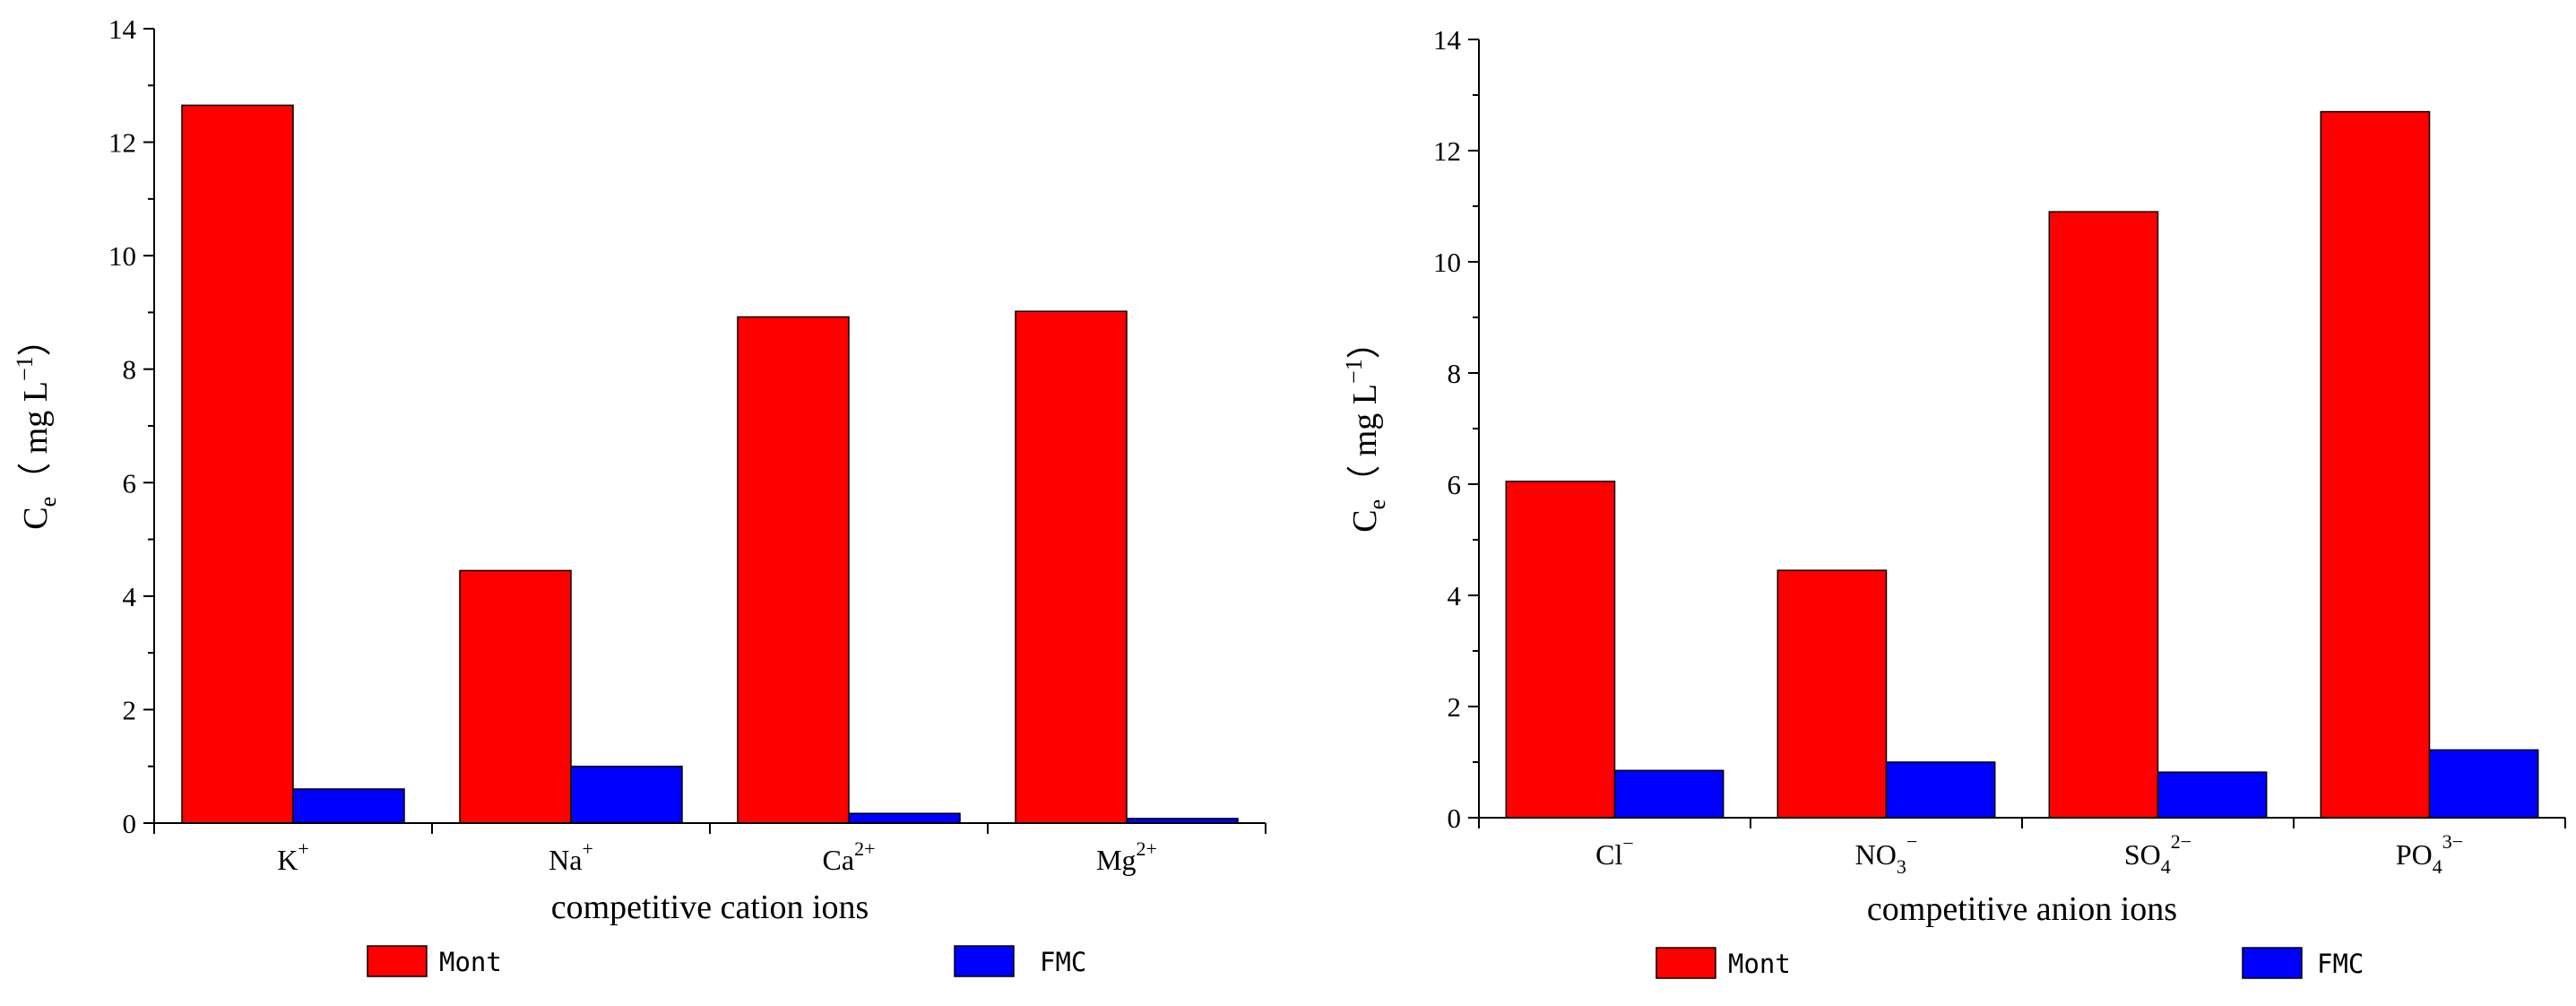 The image size is (2576, 1006). I want to click on ion-charge: 2−, so click(2181, 841).